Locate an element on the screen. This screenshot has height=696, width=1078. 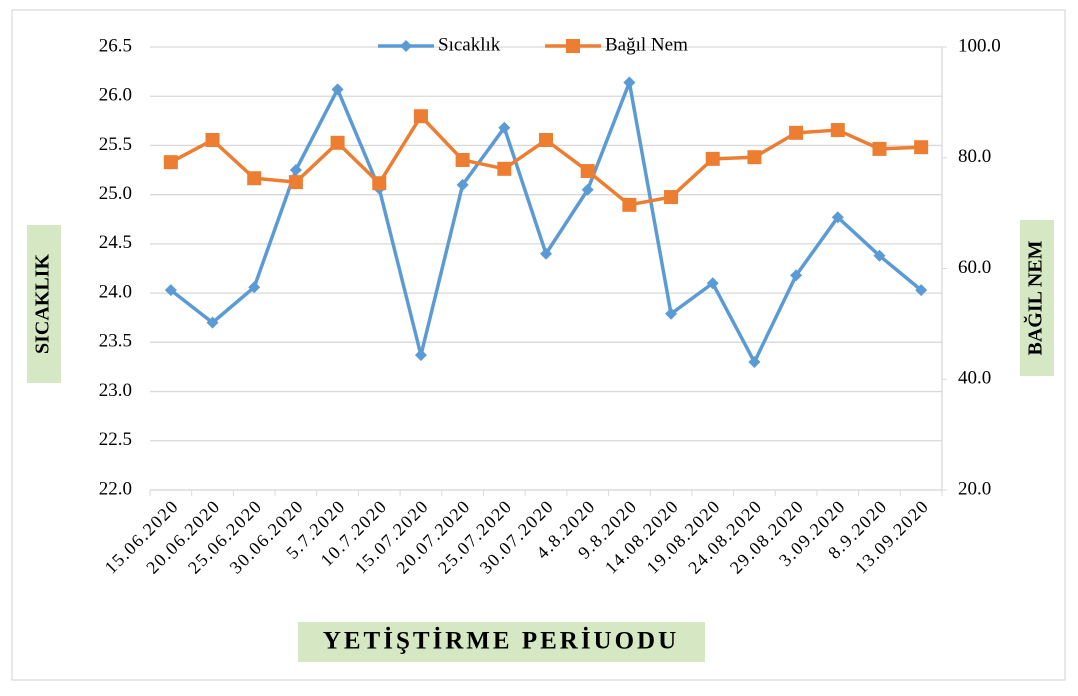
legend-label: Bağıl Nem is located at coordinates (646, 44).